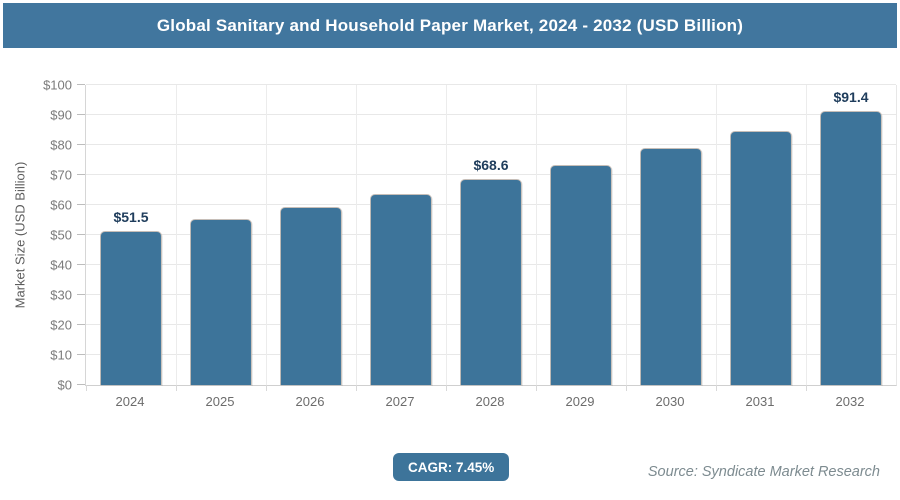 This screenshot has height=500, width=900. Describe the element at coordinates (451, 467) in the screenshot. I see `cagr-badge: CAGR: 7.45%` at that location.